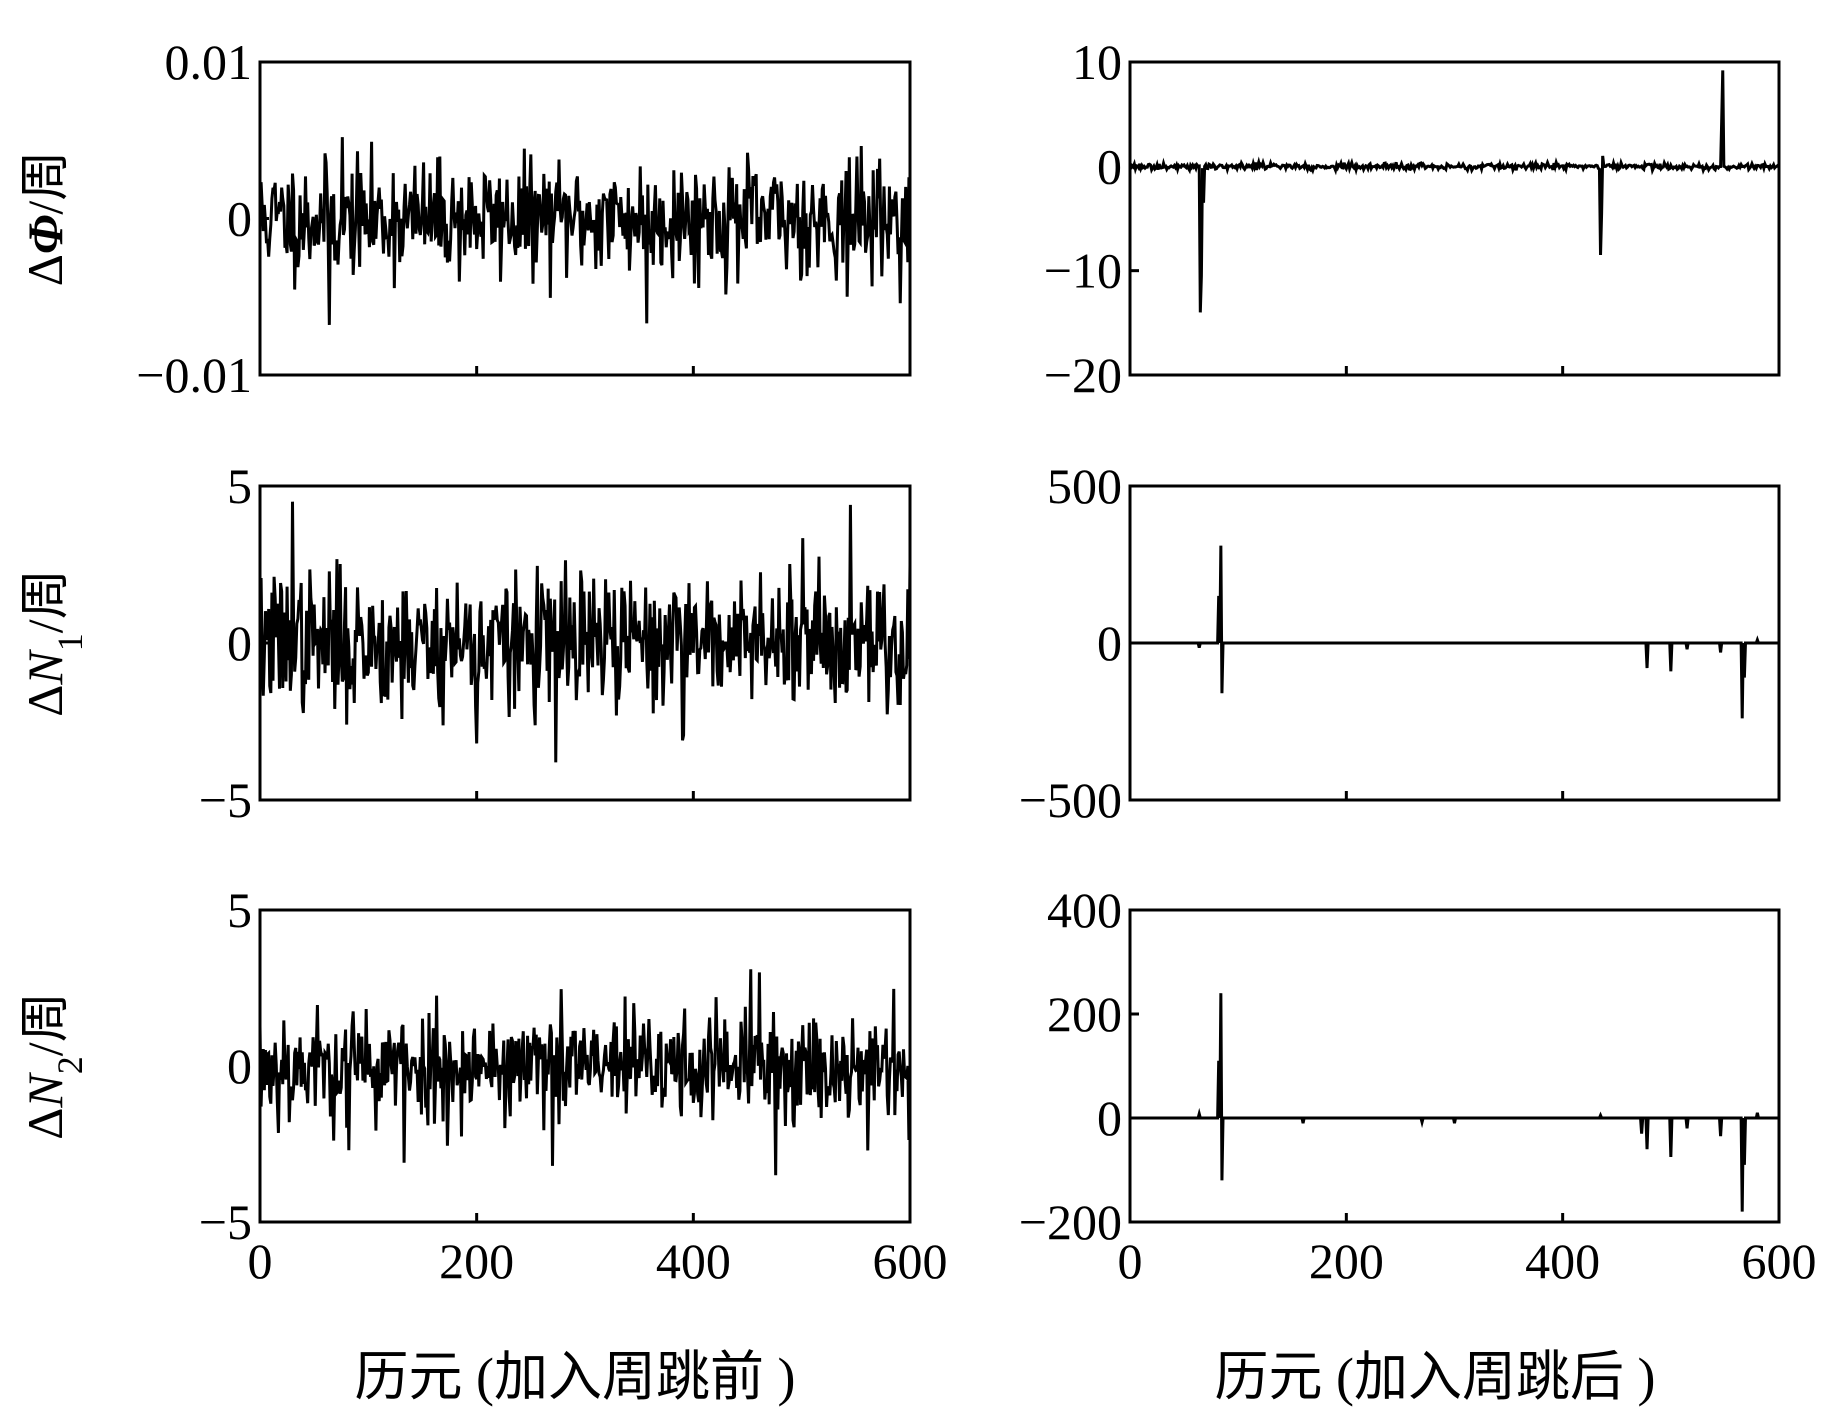  I want to click on y-tick-label: −10, so click(1083, 271).